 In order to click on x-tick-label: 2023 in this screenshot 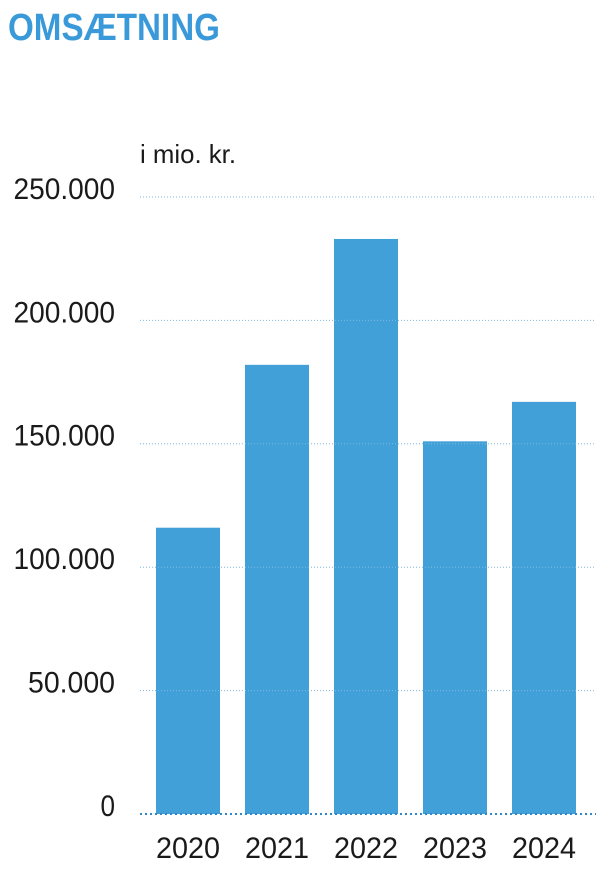, I will do `click(455, 848)`.